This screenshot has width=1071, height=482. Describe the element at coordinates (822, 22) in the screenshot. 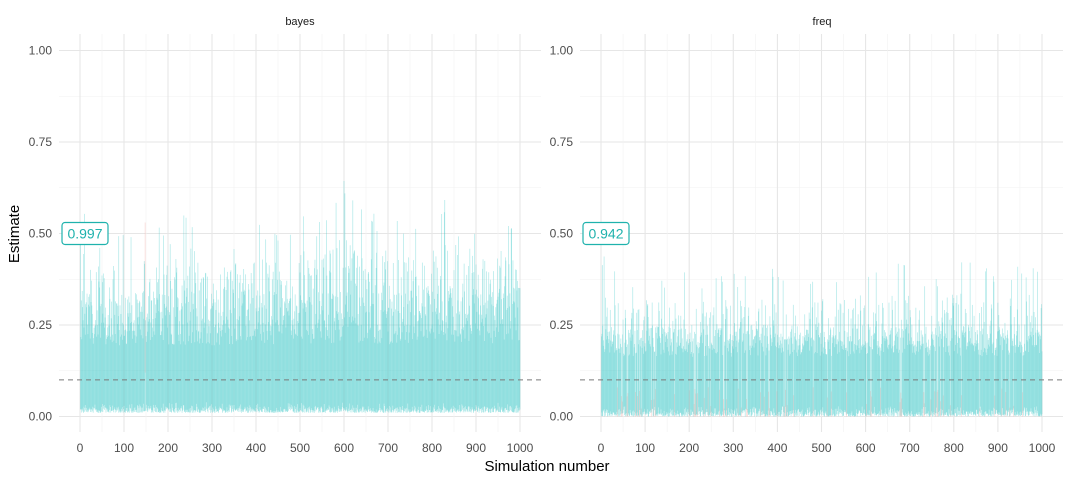

I see `strip-label-freq: freq` at that location.